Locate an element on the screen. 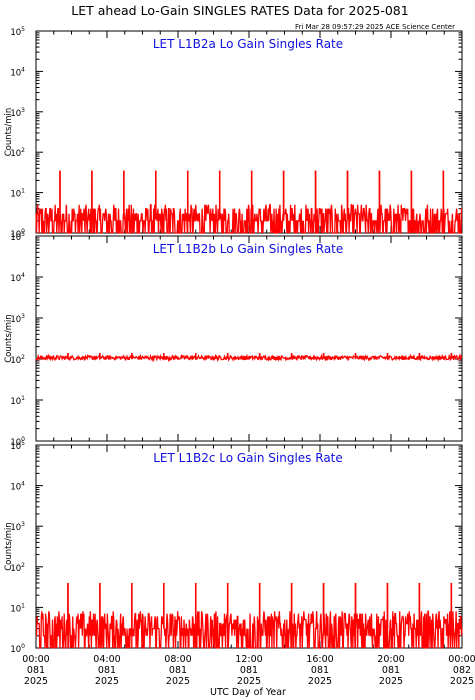 The height and width of the screenshot is (700, 475). panel-title: LET L1B2a Lo Gain Singles Rate is located at coordinates (248, 44).